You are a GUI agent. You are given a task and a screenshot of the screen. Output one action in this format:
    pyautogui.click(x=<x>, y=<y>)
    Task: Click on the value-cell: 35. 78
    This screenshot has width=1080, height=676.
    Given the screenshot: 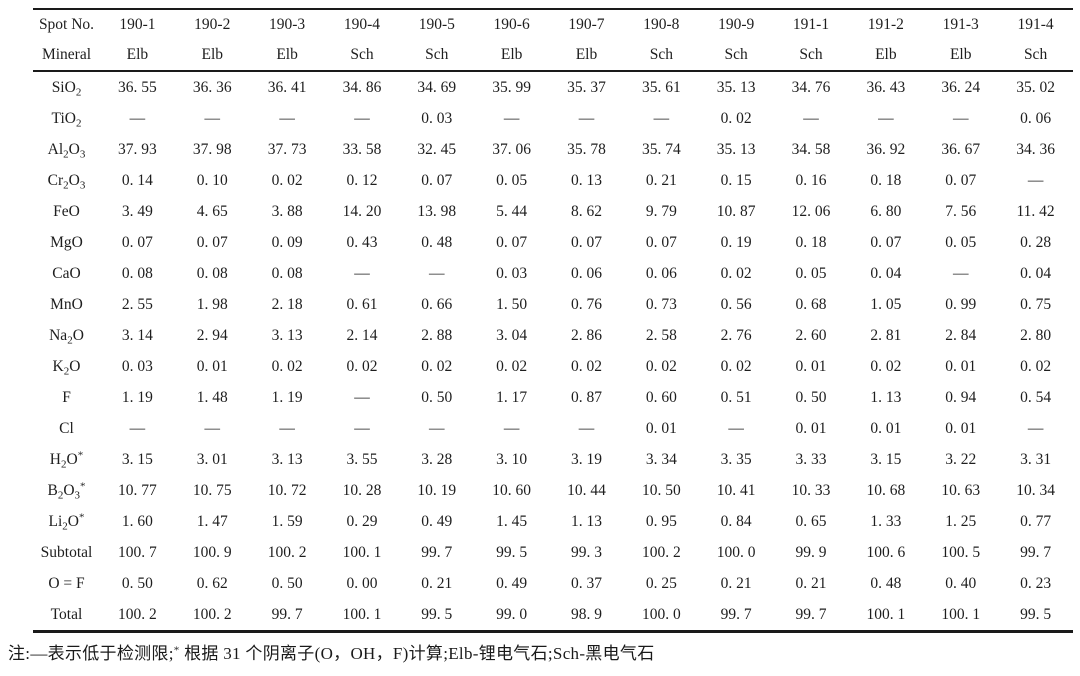 What is the action you would take?
    pyautogui.click(x=586, y=149)
    